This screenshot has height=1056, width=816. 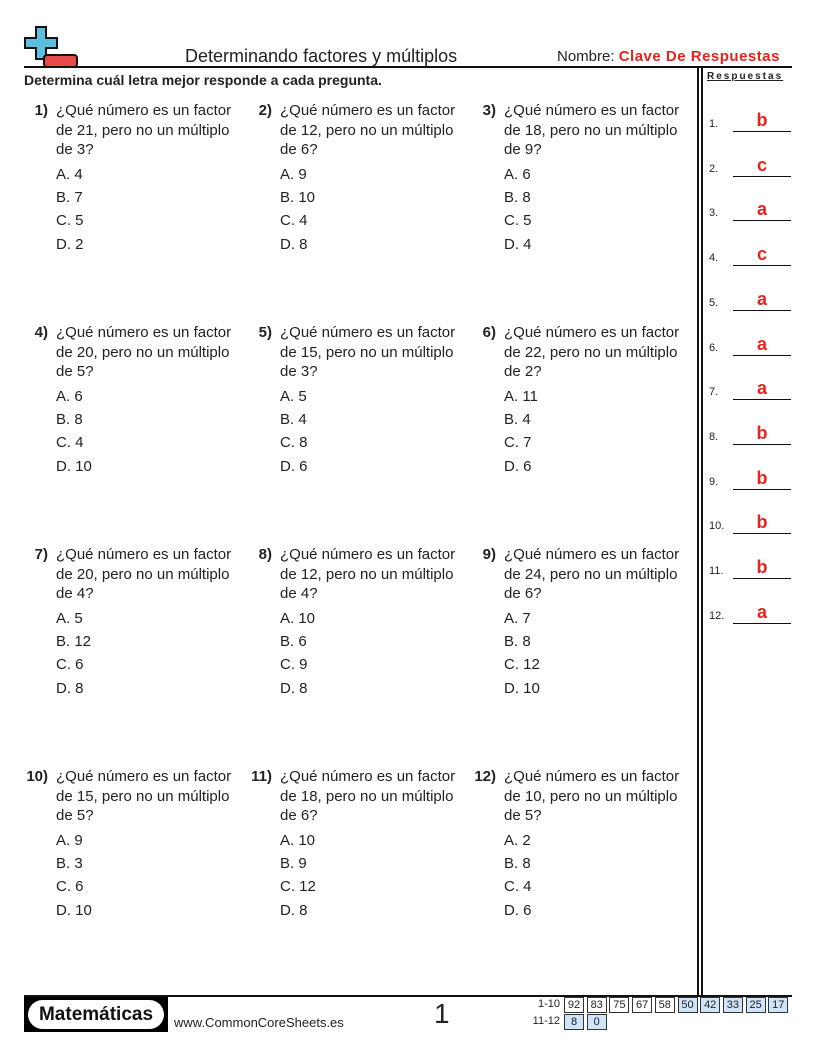 I want to click on score-cell: 33, so click(x=732, y=1005).